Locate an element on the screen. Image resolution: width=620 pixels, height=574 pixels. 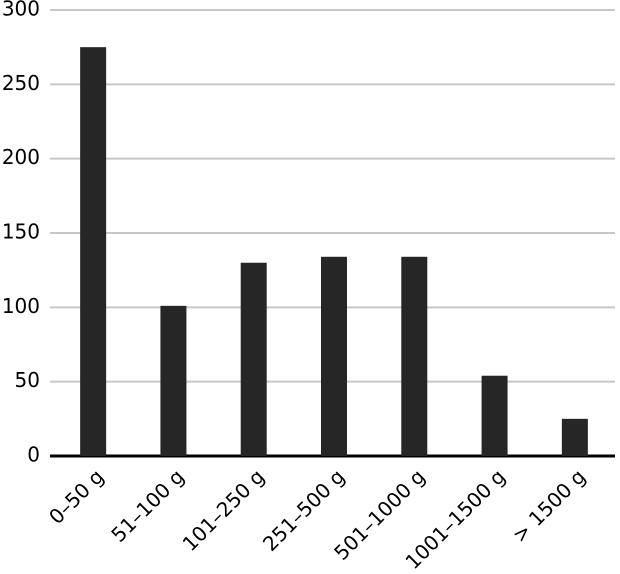
y-tick-label: 50 is located at coordinates (27, 380).